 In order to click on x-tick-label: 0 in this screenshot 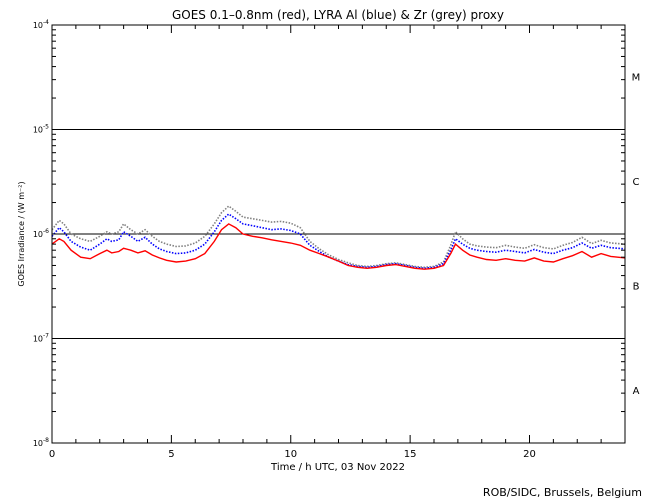, I will do `click(52, 454)`.